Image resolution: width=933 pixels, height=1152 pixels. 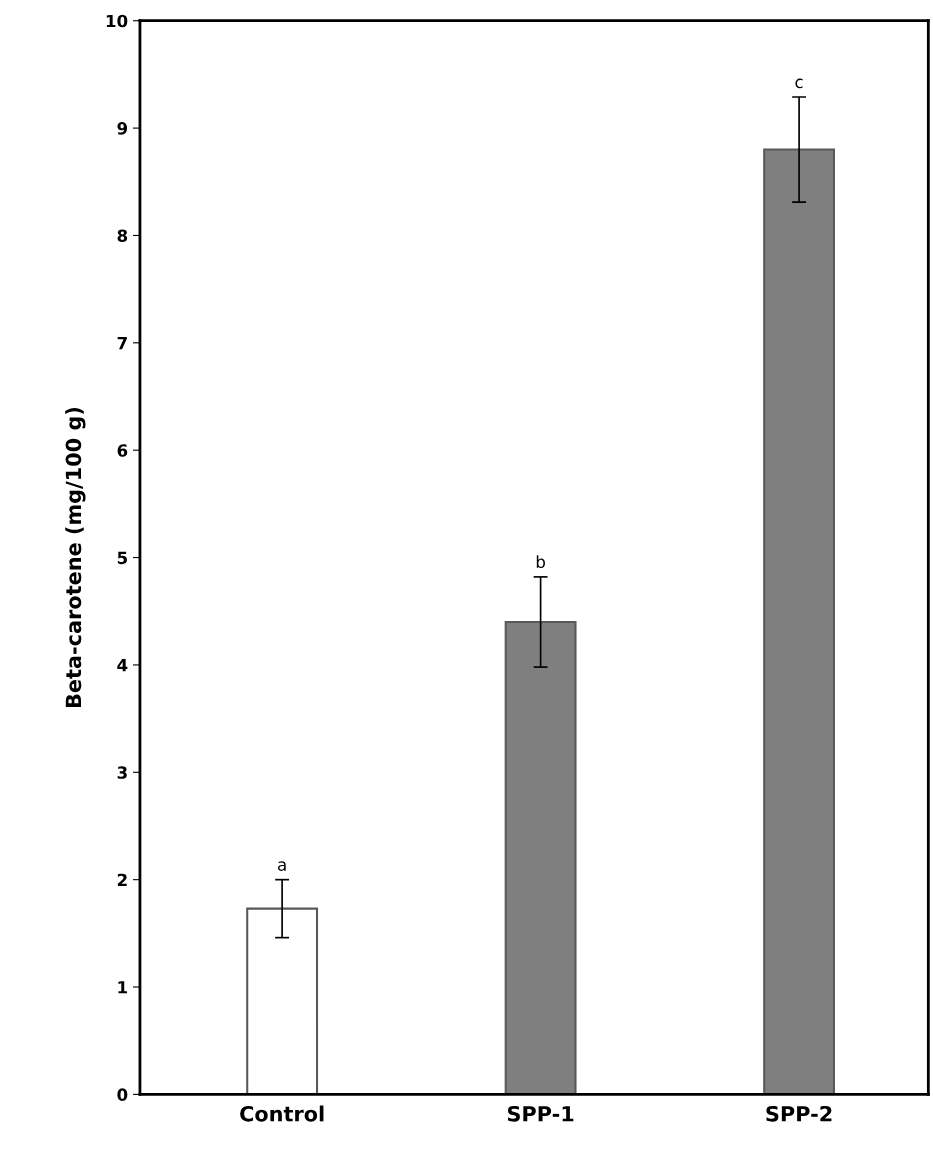 What do you see at coordinates (122, 665) in the screenshot?
I see `y-tick-label: 4` at bounding box center [122, 665].